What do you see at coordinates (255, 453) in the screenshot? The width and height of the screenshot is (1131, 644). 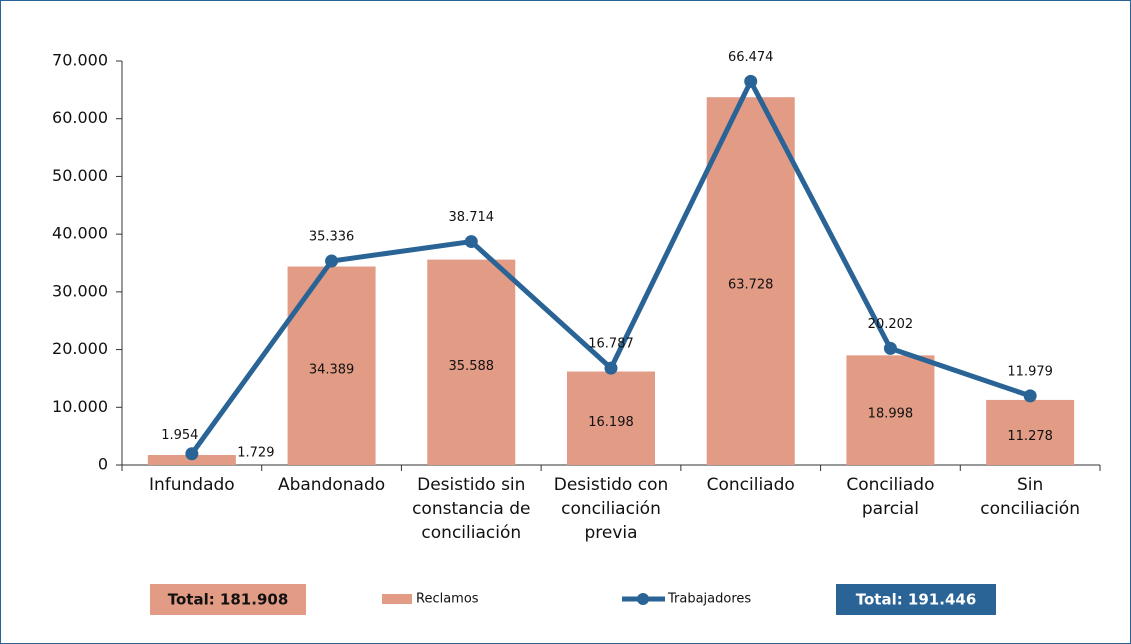 I see `bar-value-label: 1.729` at bounding box center [255, 453].